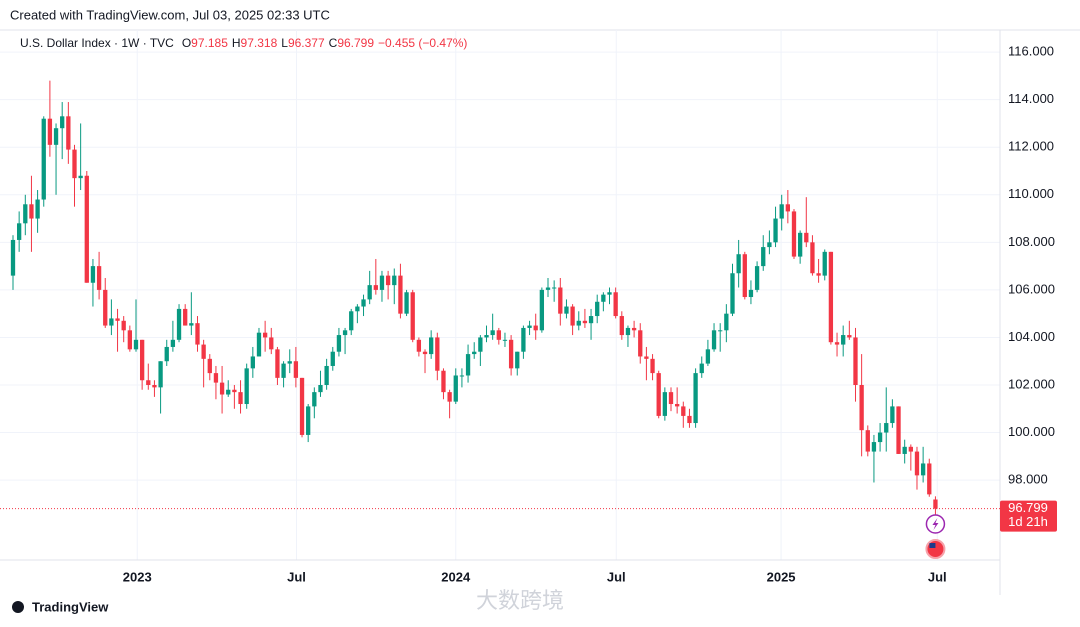 The height and width of the screenshot is (627, 1080). What do you see at coordinates (186, 43) in the screenshot?
I see `ohlc-letter: O` at bounding box center [186, 43].